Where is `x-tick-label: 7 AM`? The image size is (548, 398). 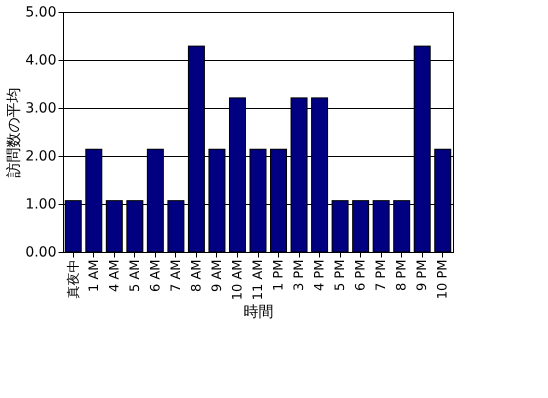 x-tick-label: 7 AM is located at coordinates (176, 276).